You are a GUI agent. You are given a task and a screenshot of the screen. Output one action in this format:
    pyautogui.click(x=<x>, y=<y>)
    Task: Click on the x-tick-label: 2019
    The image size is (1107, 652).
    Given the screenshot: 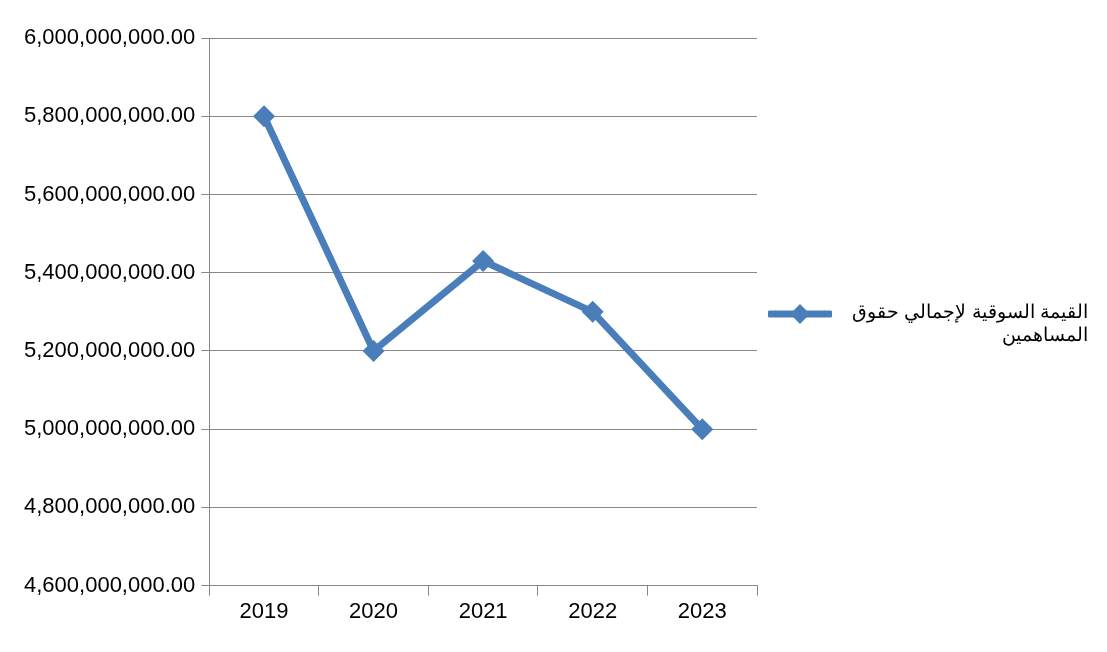 What is the action you would take?
    pyautogui.click(x=264, y=610)
    